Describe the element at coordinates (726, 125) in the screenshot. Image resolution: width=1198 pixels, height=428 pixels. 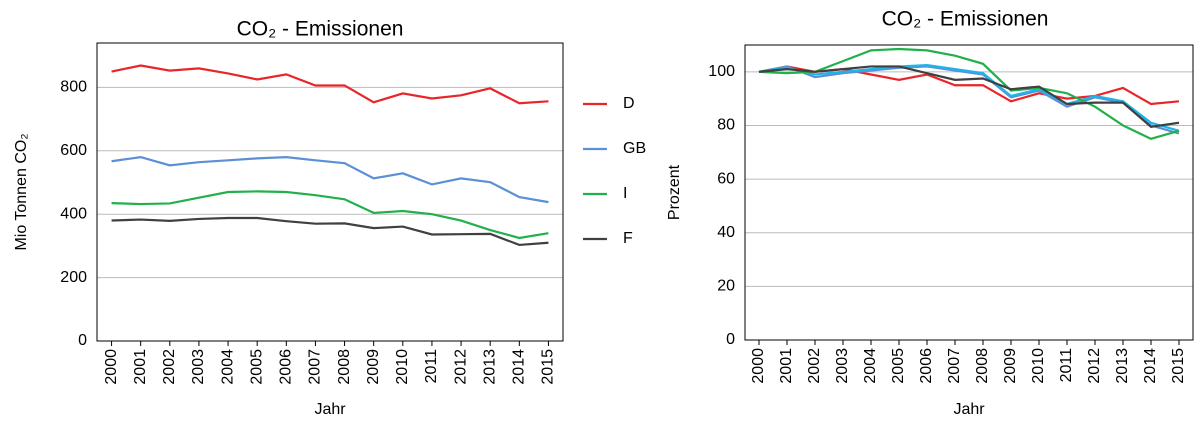
I see `y-tick-label: 80` at that location.